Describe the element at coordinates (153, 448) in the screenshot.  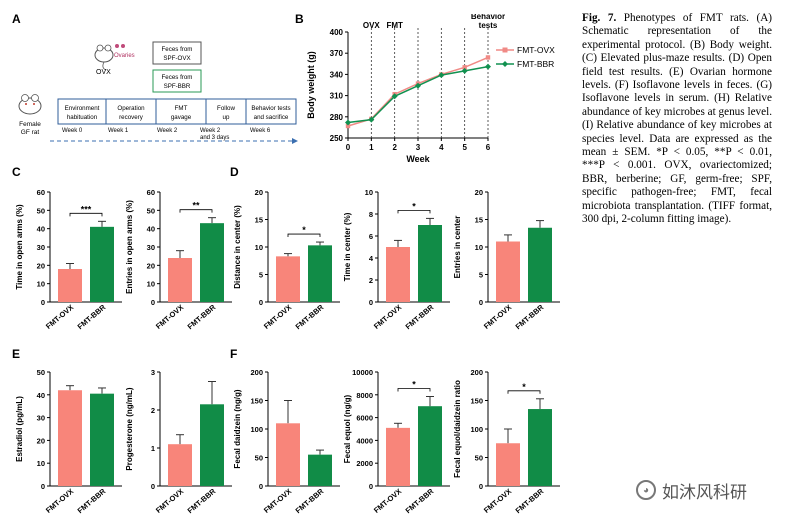
I see `y-tick-label: 1` at that location.